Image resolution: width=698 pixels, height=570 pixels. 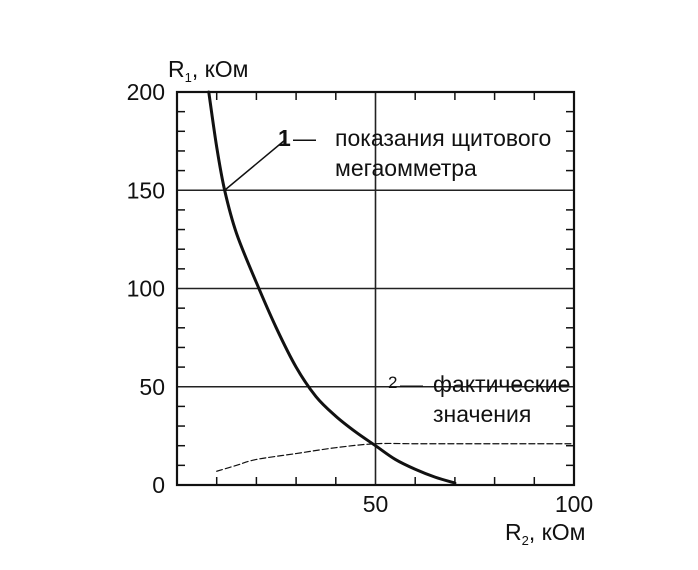 What do you see at coordinates (376, 504) in the screenshot?
I see `x-tick-label: 50` at bounding box center [376, 504].